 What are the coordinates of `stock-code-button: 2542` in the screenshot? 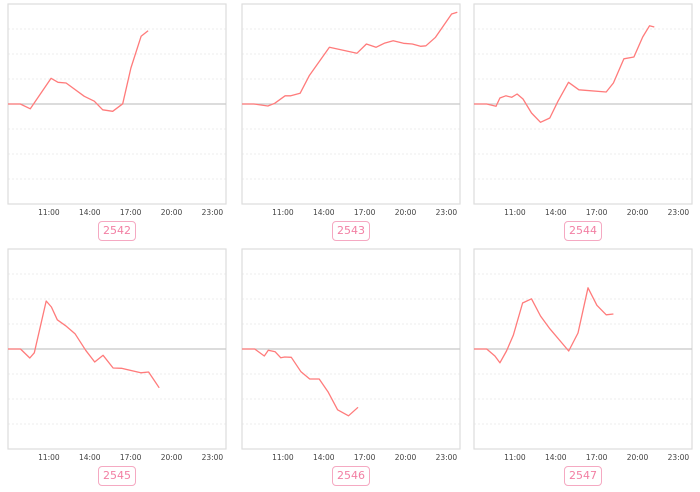 It's located at (117, 231).